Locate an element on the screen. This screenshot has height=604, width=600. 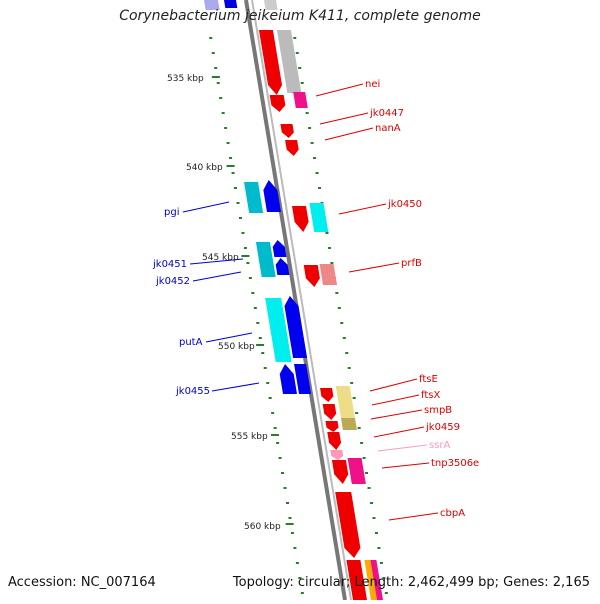
gene-bar-smpB is located at coordinates (329, 412).